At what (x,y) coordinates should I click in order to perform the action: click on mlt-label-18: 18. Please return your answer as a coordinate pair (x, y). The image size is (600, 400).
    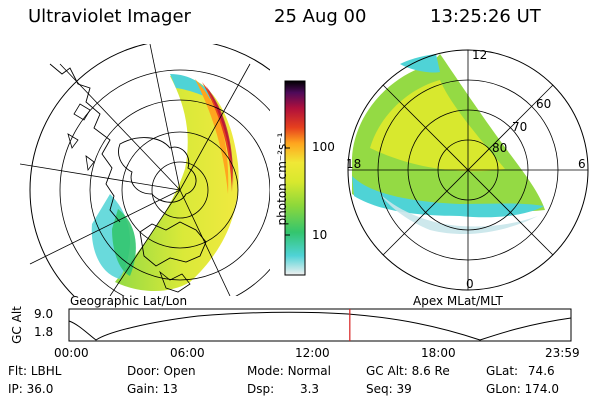
    Looking at the image, I should click on (354, 164).